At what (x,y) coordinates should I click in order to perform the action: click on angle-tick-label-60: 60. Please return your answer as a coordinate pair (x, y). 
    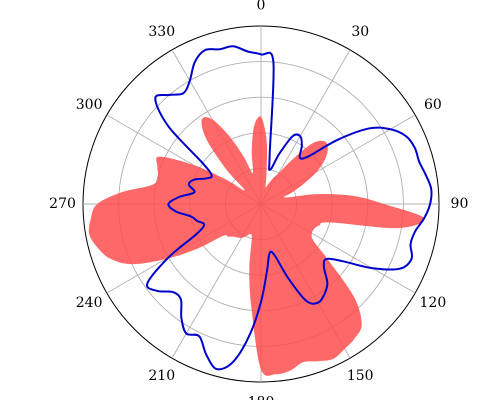
    Looking at the image, I should click on (433, 105).